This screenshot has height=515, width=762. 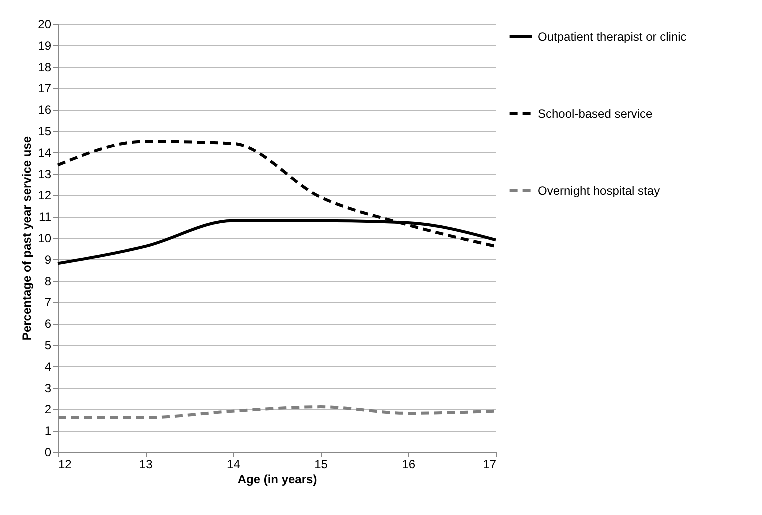 What do you see at coordinates (409, 465) in the screenshot?
I see `x-tick-label: 16` at bounding box center [409, 465].